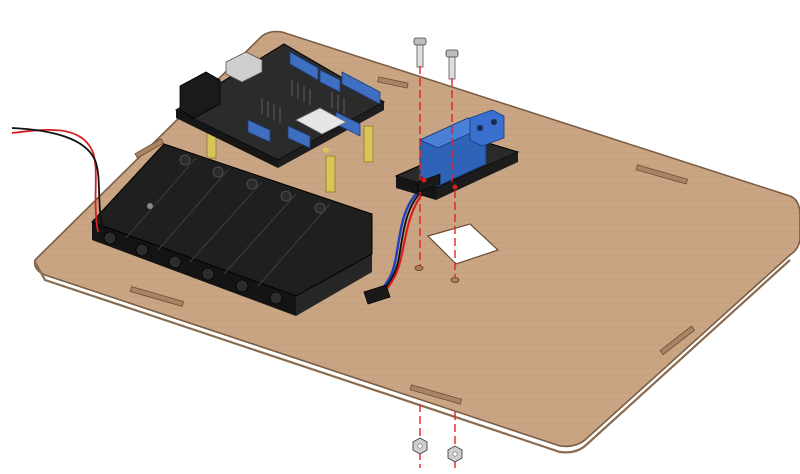 This screenshot has height=474, width=800. What do you see at coordinates (437, 267) in the screenshot?
I see `assembly-axis-lines` at bounding box center [437, 267].